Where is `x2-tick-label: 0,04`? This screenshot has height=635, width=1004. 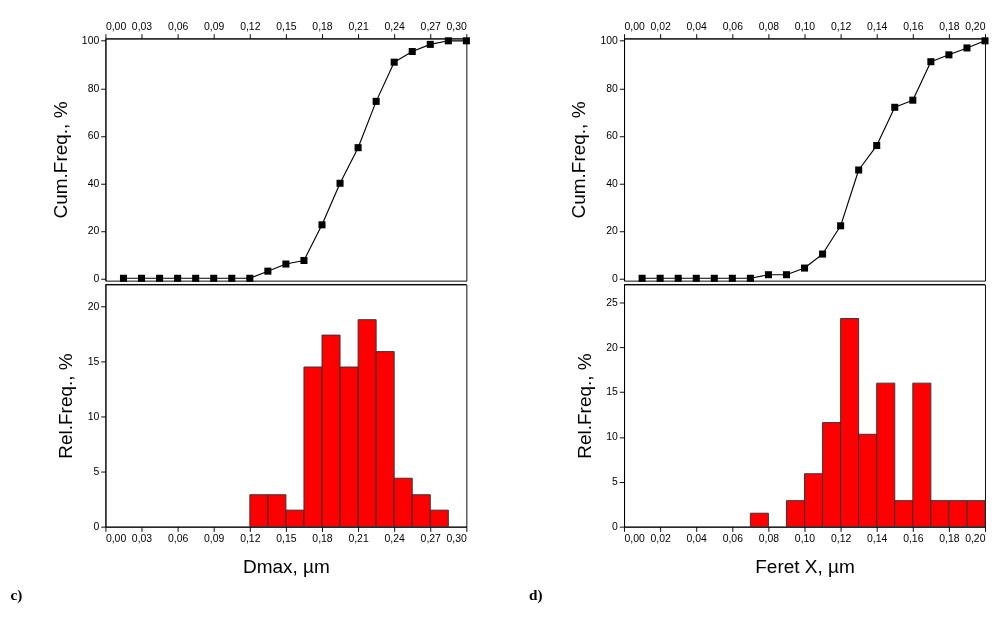
x2-tick-label: 0,04 is located at coordinates (697, 27).